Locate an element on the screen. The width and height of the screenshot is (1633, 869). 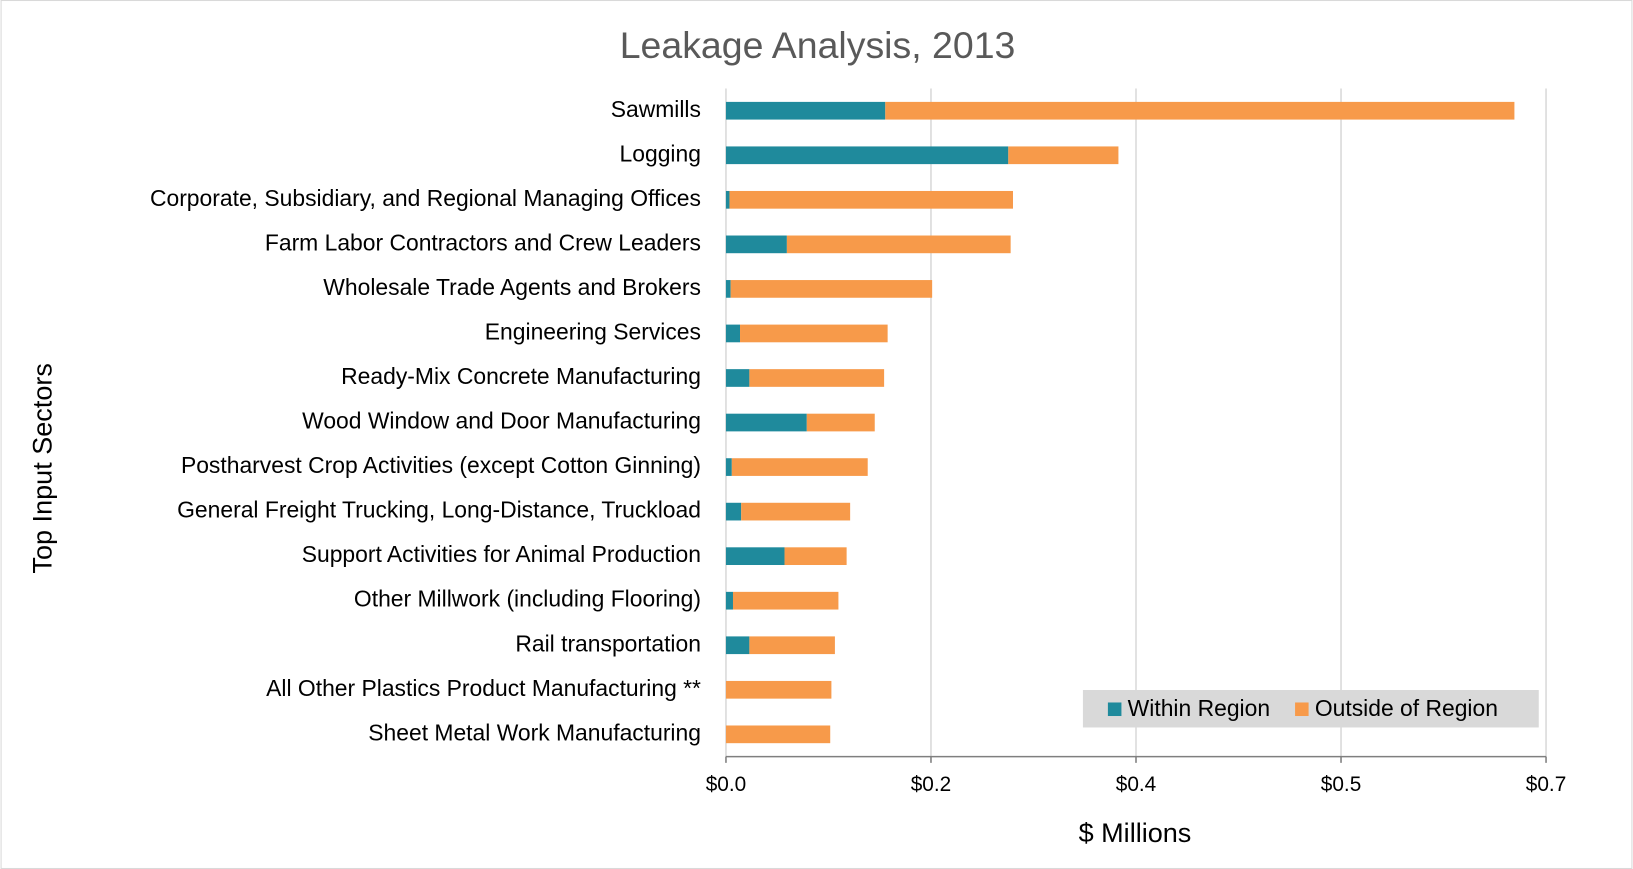
x-tick-label: $0.7 is located at coordinates (1546, 784).